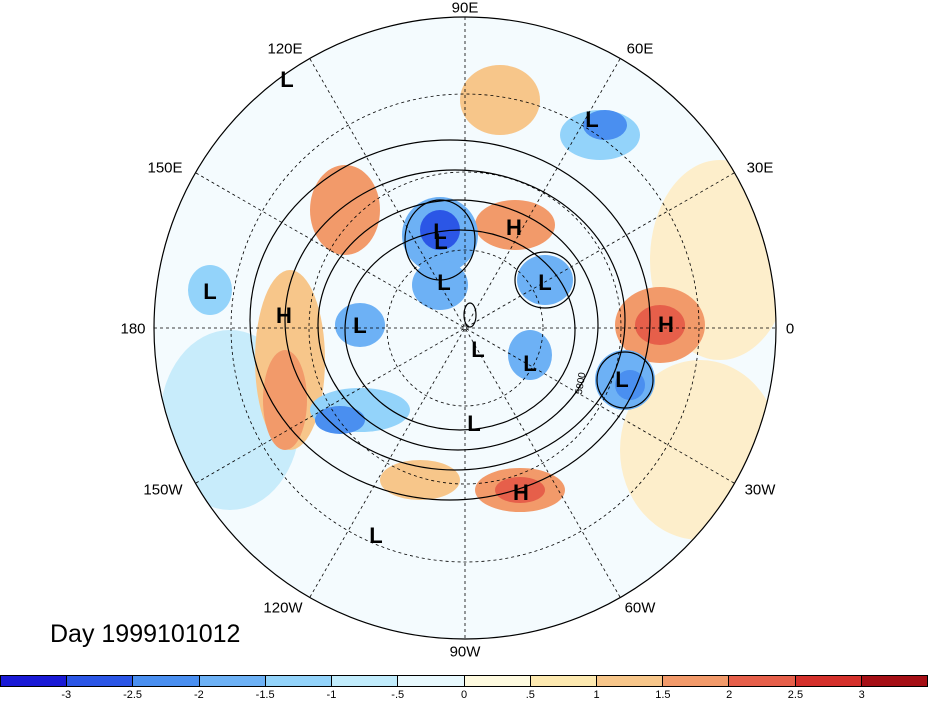 This screenshot has height=702, width=928. I want to click on colorbar-label: 1.5, so click(663, 695).